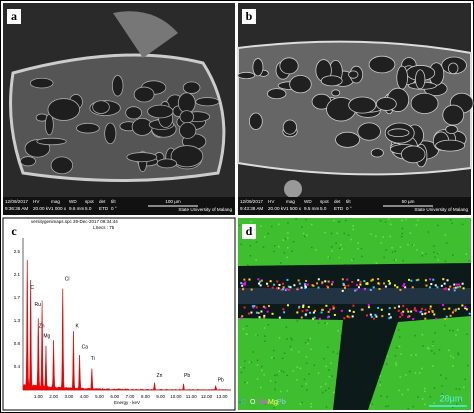  I want to click on legend-entry: Mg, so click(273, 402).